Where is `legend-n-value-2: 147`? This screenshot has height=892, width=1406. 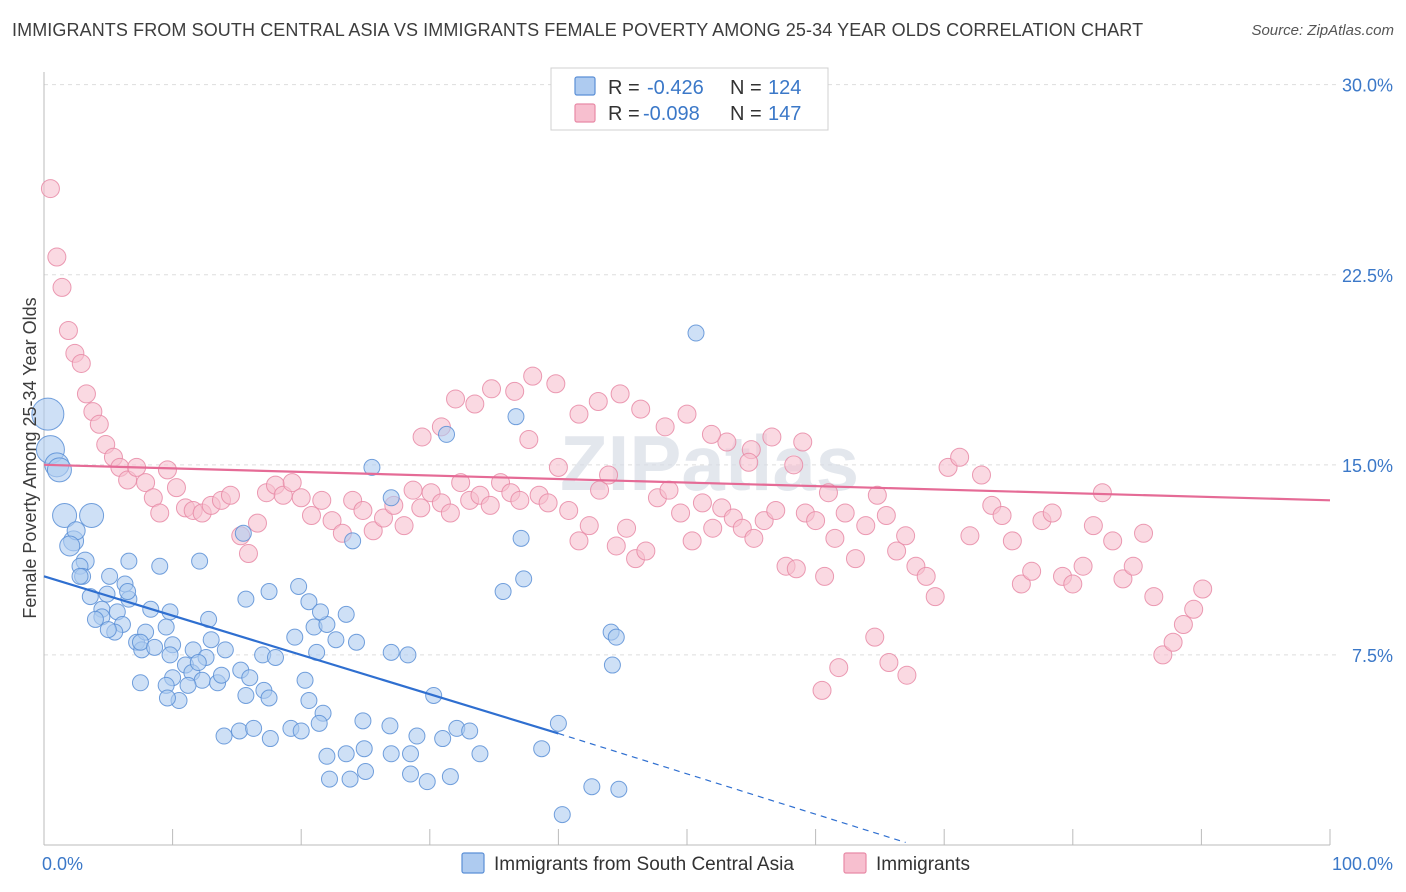
legend-n-value-2: 147 is located at coordinates (784, 114).